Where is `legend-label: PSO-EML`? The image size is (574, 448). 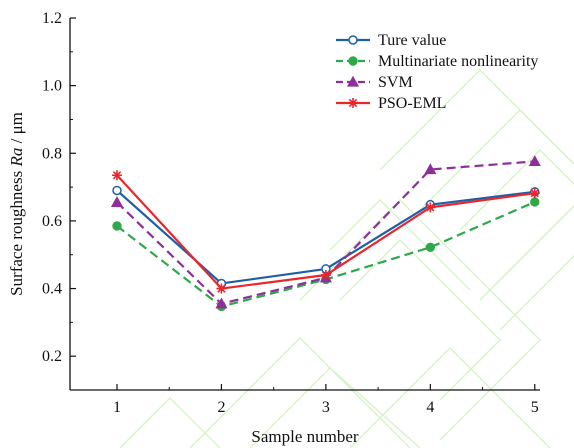 legend-label: PSO-EML is located at coordinates (412, 103).